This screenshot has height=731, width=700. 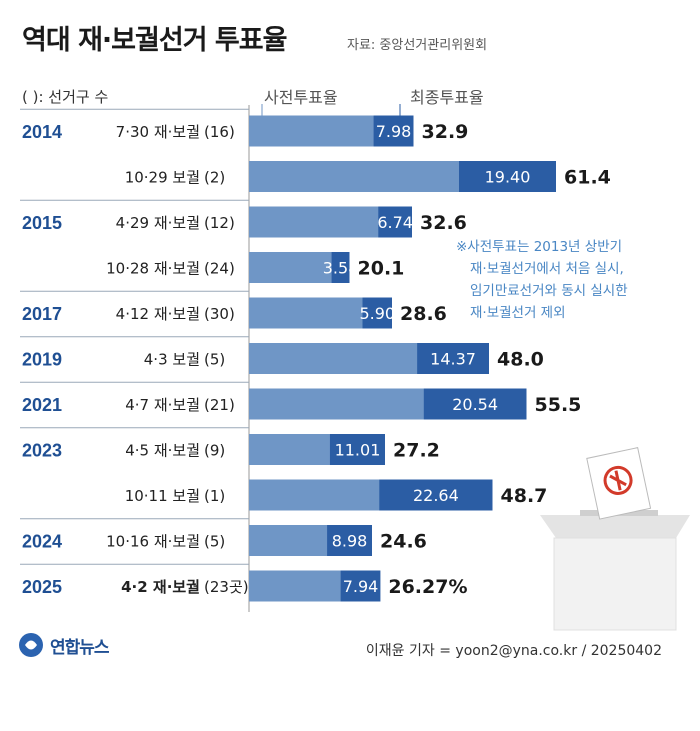 I want to click on election-label: 4·29 재·보궐, so click(x=158, y=223).